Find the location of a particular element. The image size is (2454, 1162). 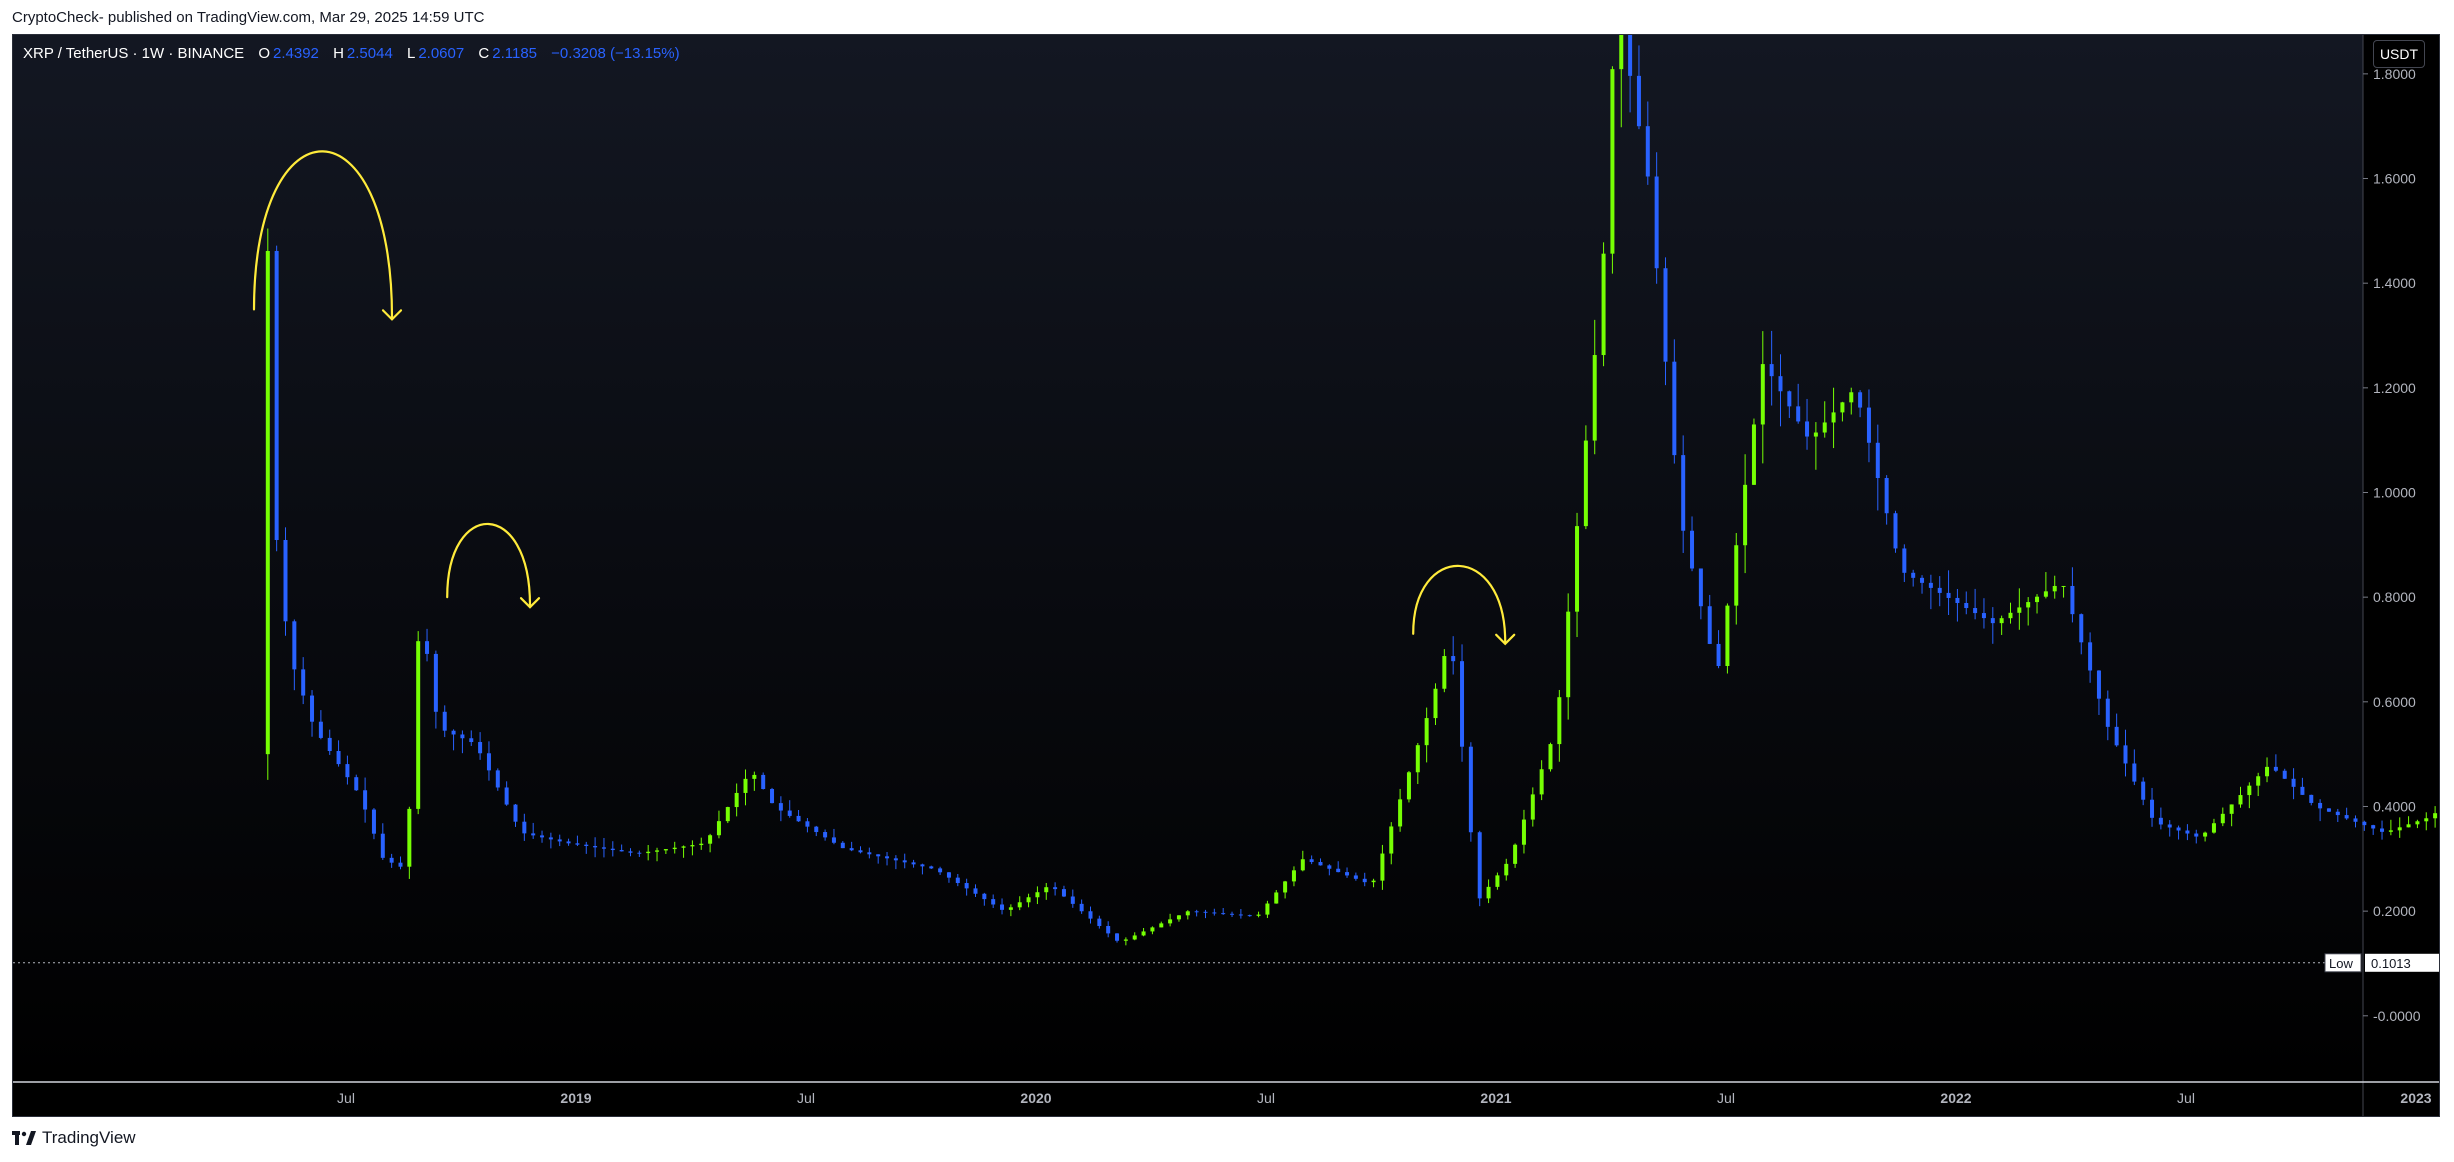

price-axis-label: −0.2000 is located at coordinates (2398, 1114).